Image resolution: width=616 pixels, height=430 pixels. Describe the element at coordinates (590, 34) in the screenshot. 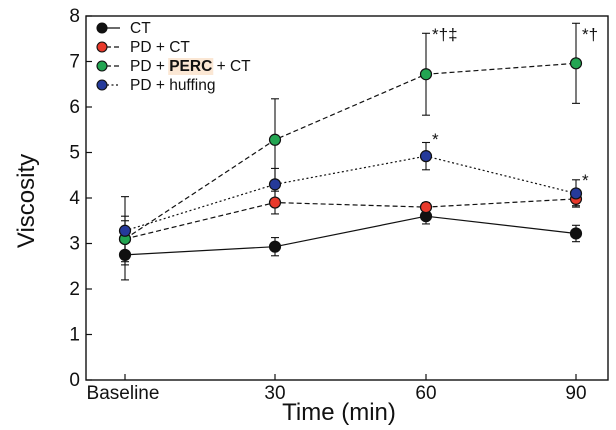

I see `significance-marker: *†` at that location.